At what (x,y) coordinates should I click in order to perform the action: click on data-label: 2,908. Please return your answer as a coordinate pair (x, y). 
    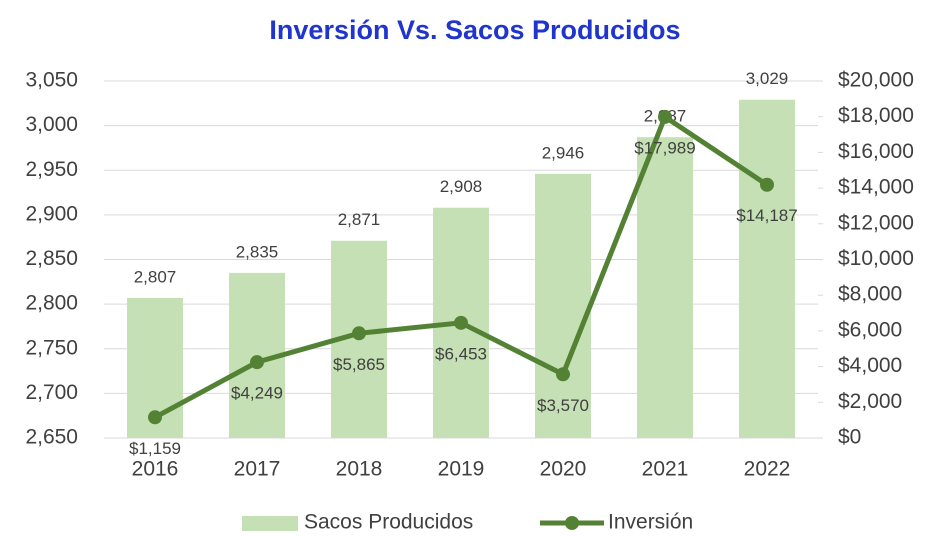
    Looking at the image, I should click on (461, 186).